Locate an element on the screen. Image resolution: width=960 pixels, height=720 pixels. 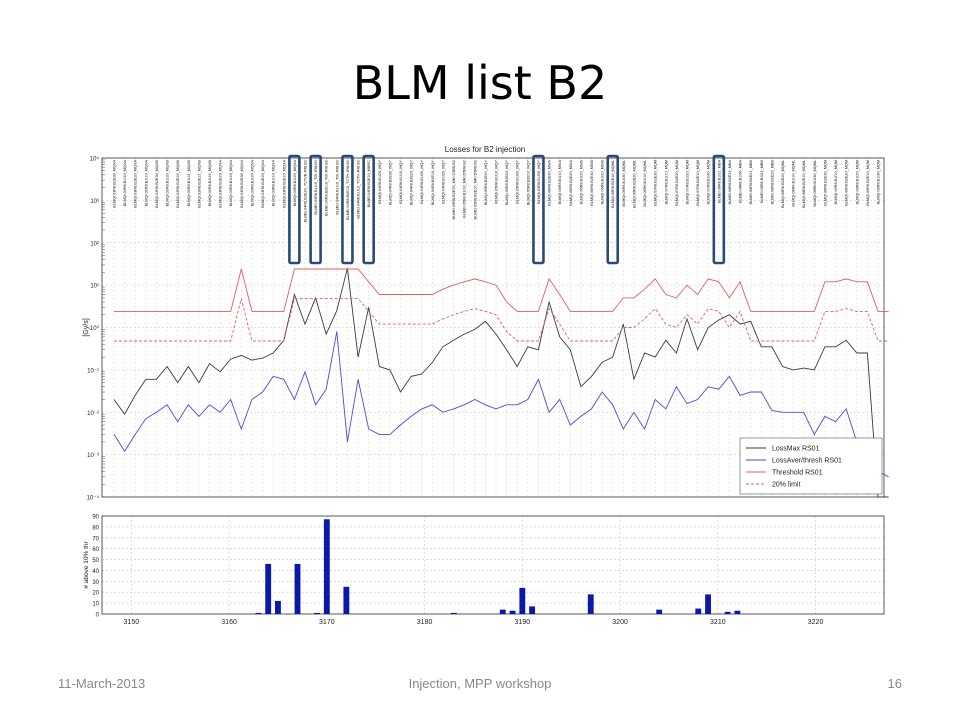
page-number: 16 is located at coordinates (894, 683).